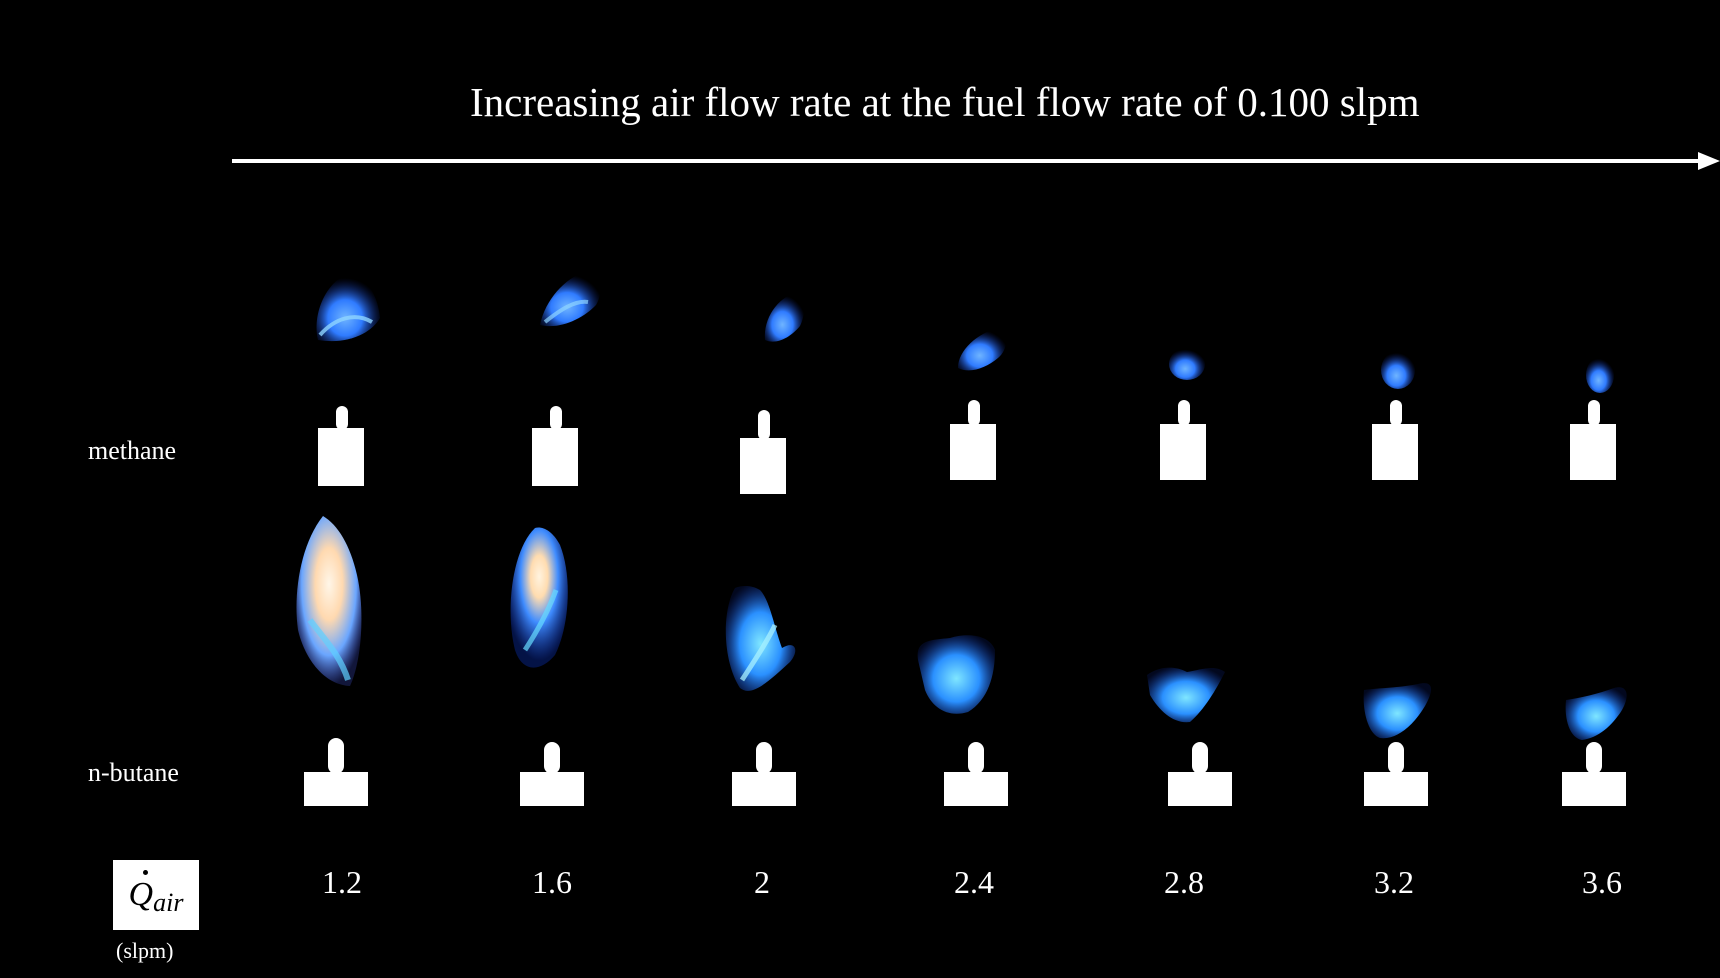 The width and height of the screenshot is (1720, 978). What do you see at coordinates (1394, 882) in the screenshot?
I see `air-flow-value: 3.2` at bounding box center [1394, 882].